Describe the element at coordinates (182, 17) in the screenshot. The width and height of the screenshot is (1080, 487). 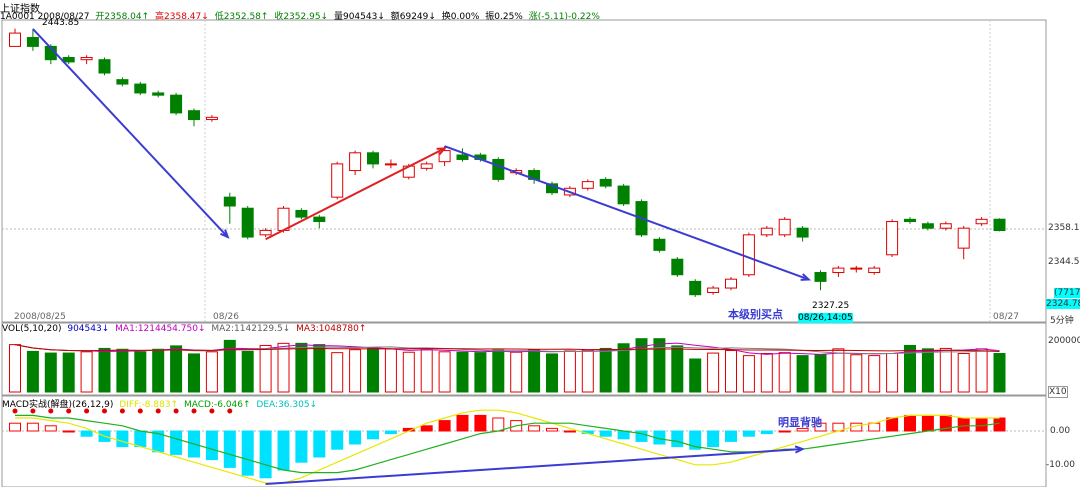
I see `high-value: 高2358.47↓` at that location.